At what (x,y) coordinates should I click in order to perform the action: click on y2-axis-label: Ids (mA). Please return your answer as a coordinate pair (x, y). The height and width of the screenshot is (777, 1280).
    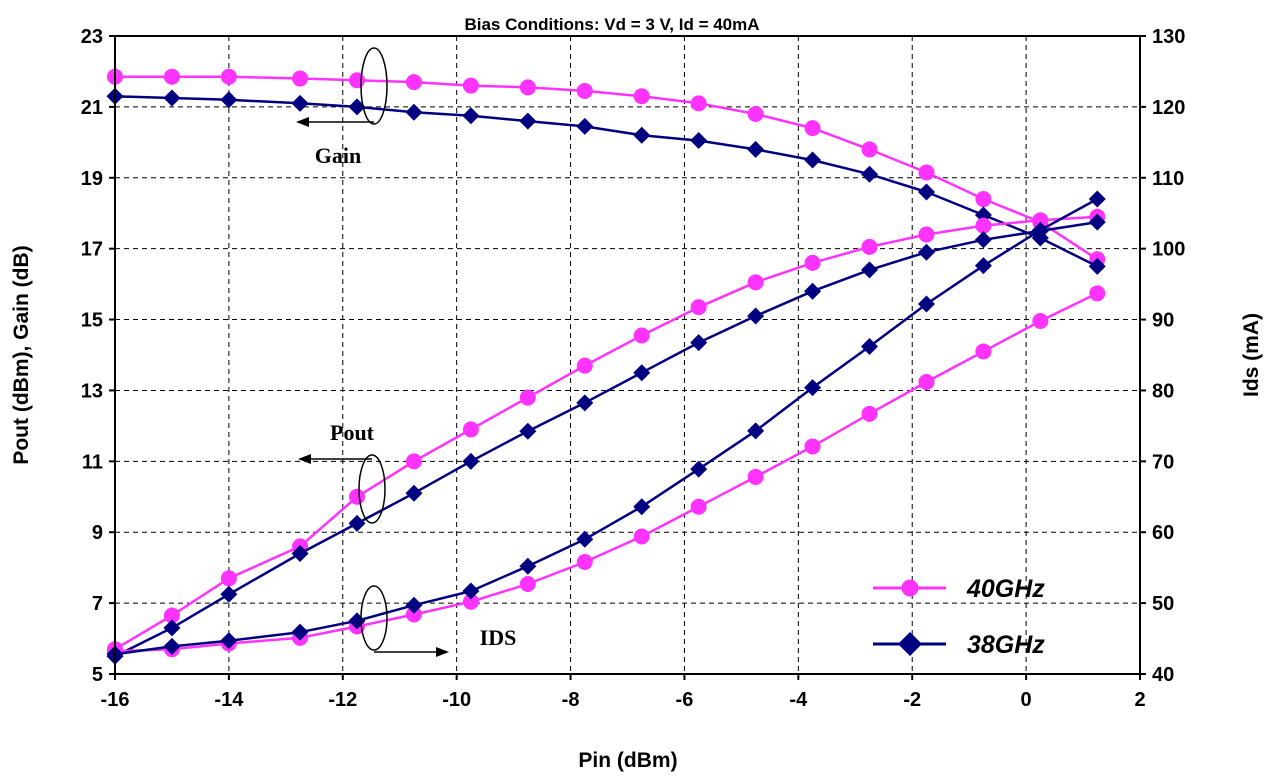
    Looking at the image, I should click on (1251, 355).